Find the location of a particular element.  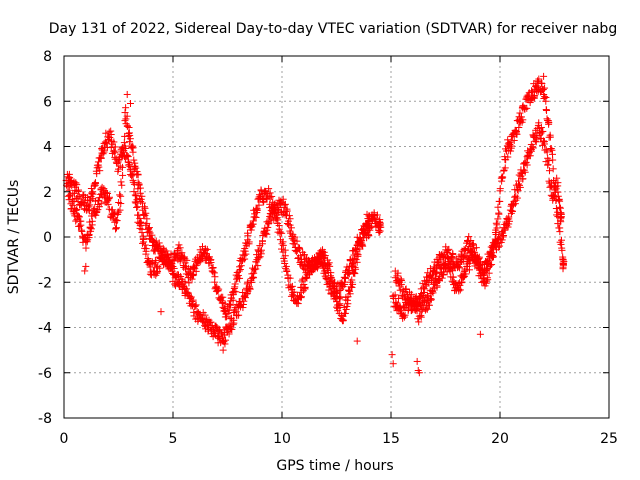

x-tick-label: 5 is located at coordinates (173, 439).